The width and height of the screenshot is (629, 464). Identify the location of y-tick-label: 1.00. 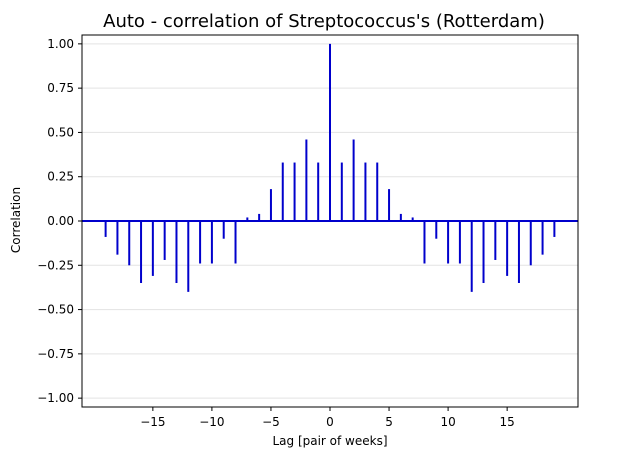
(60, 44).